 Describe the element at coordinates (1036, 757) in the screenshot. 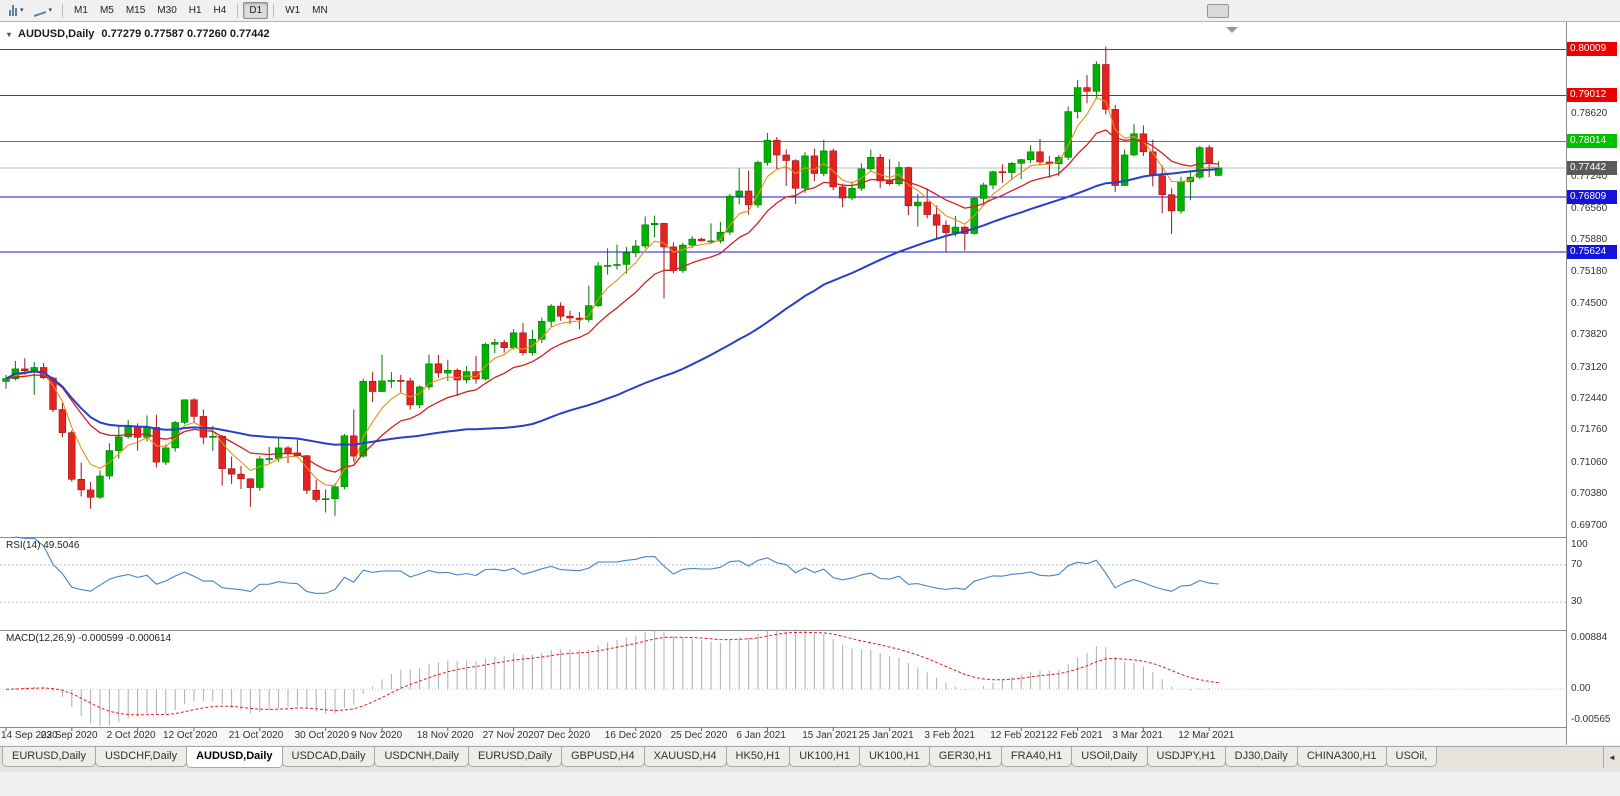

I see `tab-fra40-h1: FRA40,H1` at that location.